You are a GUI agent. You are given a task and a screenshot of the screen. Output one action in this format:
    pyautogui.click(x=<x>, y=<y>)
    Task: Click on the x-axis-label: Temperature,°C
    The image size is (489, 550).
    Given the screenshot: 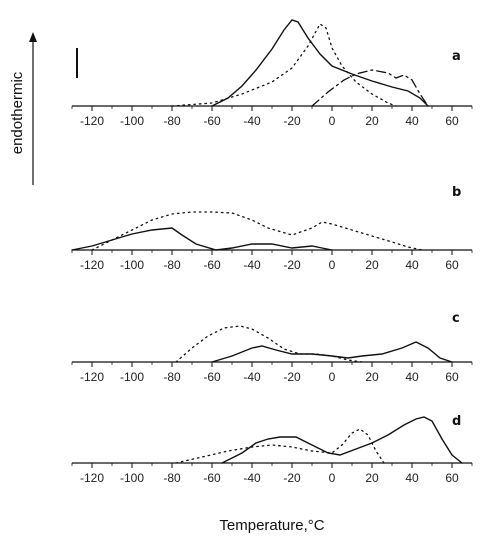 What is the action you would take?
    pyautogui.click(x=271, y=525)
    